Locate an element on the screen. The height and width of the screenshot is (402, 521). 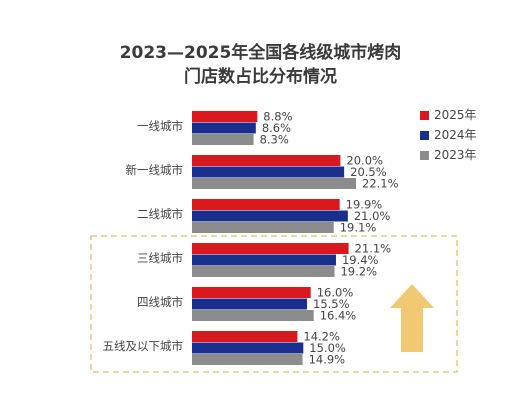
category-label: 一线城市 is located at coordinates (160, 126).